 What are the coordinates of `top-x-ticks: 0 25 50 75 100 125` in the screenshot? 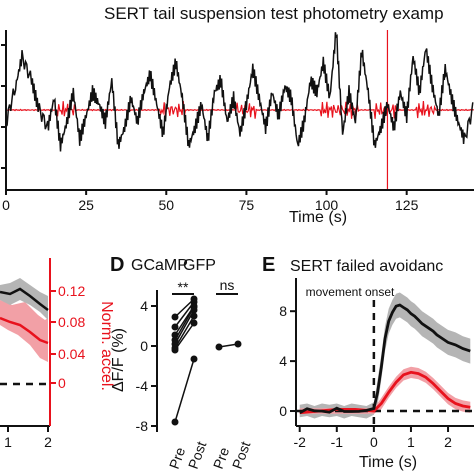 It's located at (210, 201).